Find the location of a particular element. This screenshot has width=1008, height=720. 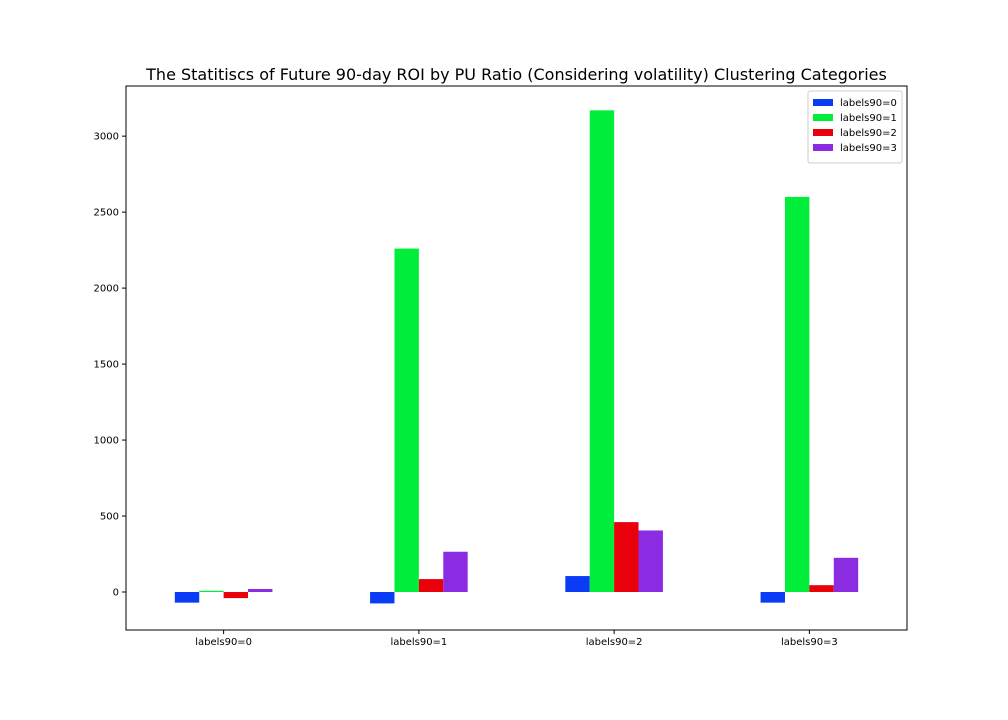

bar-labels90=3-labels90=2 is located at coordinates (650, 561).